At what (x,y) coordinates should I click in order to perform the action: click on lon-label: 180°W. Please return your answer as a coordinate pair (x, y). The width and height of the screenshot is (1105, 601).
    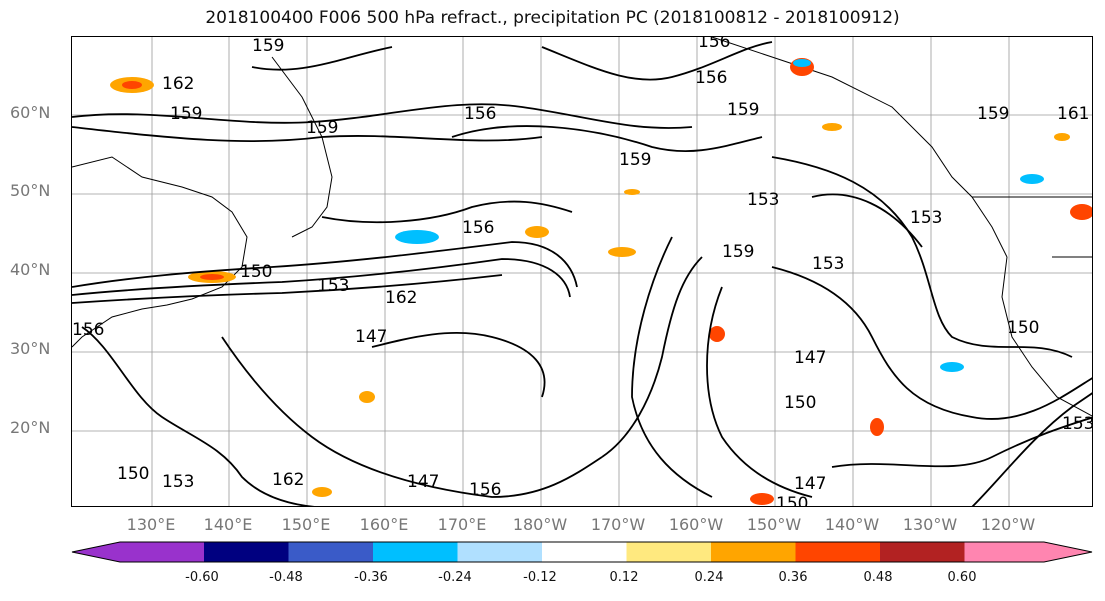
    Looking at the image, I should click on (540, 524).